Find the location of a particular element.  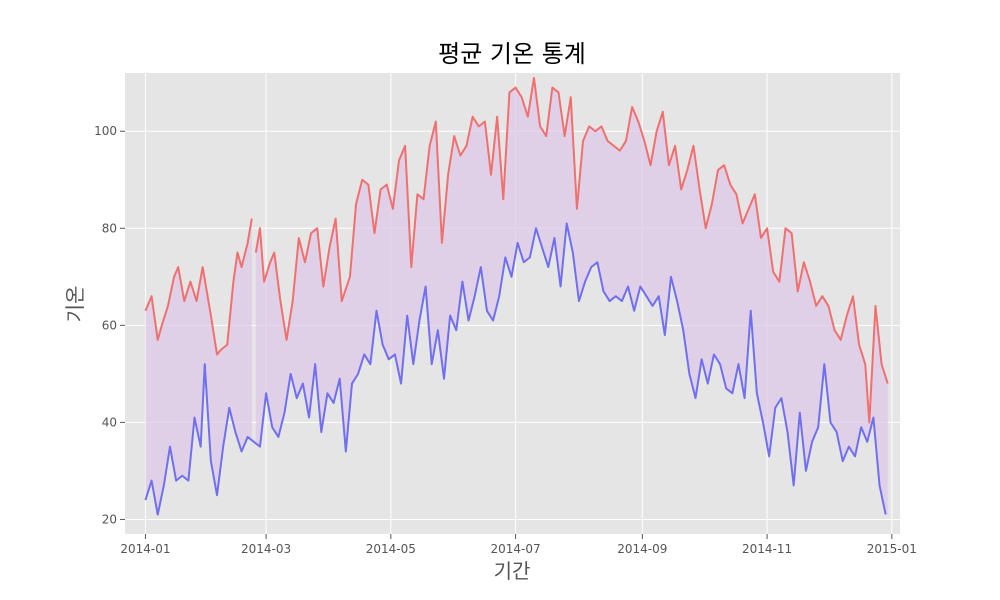

y-tick-label: 40 is located at coordinates (109, 422).